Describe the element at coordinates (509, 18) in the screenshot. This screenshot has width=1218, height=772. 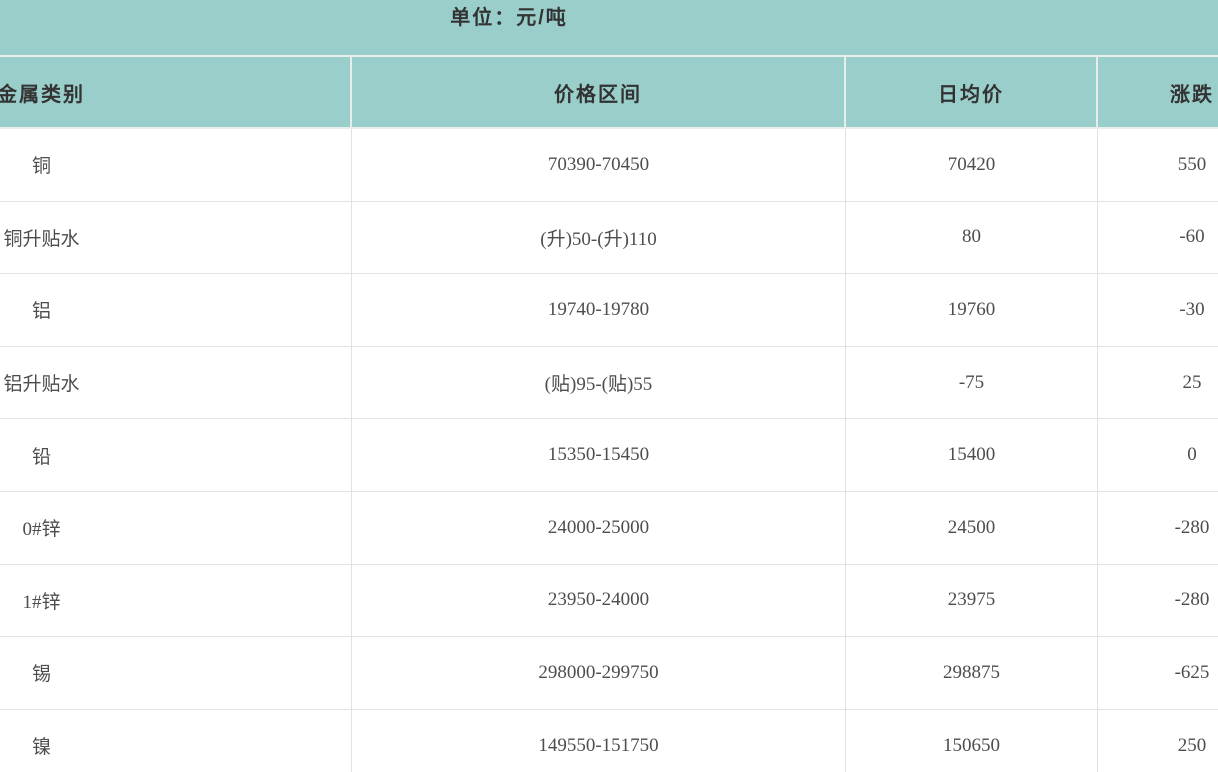
I see `unit-caption-label: 单位：元/吨` at that location.